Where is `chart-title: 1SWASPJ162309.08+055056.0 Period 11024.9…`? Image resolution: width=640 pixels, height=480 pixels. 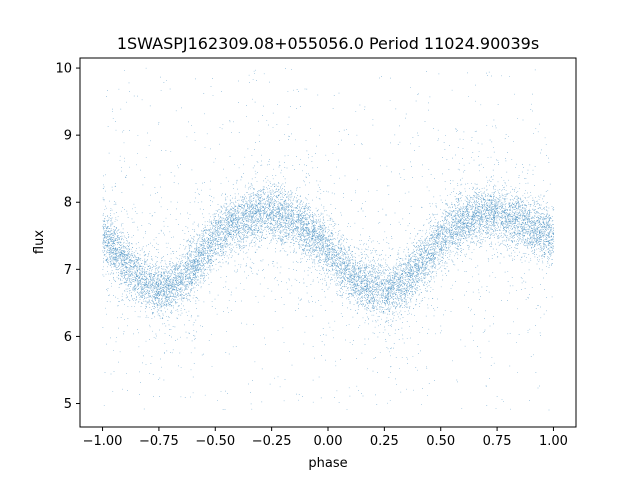
chart-title: 1SWASPJ162309.08+055056.0 Period 11024.9… is located at coordinates (328, 43).